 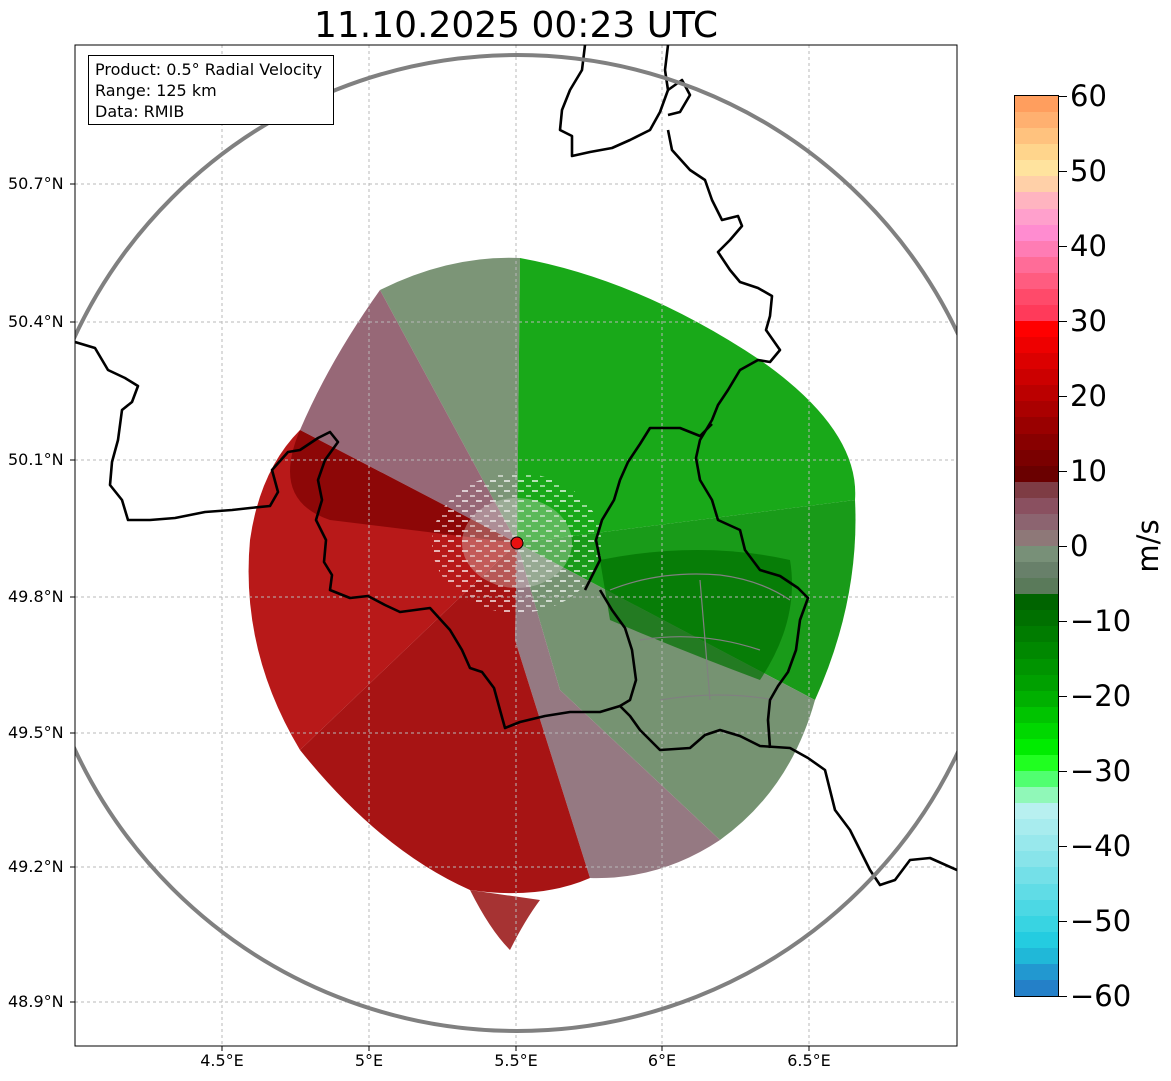 What do you see at coordinates (1088, 396) in the screenshot?
I see `colorbar-label: 20` at bounding box center [1088, 396].